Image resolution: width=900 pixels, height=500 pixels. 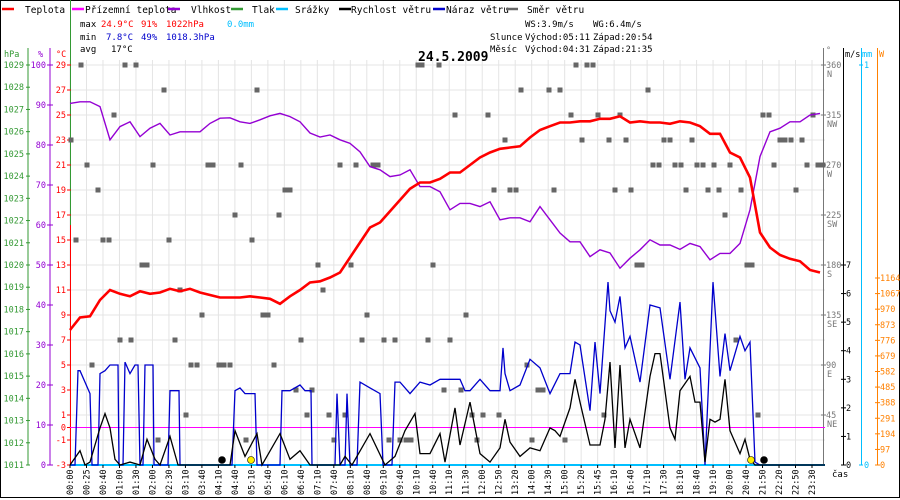 What do you see at coordinates (557, 38) in the screenshot?
I see `sunrise-time: Východ:05:11` at bounding box center [557, 38].